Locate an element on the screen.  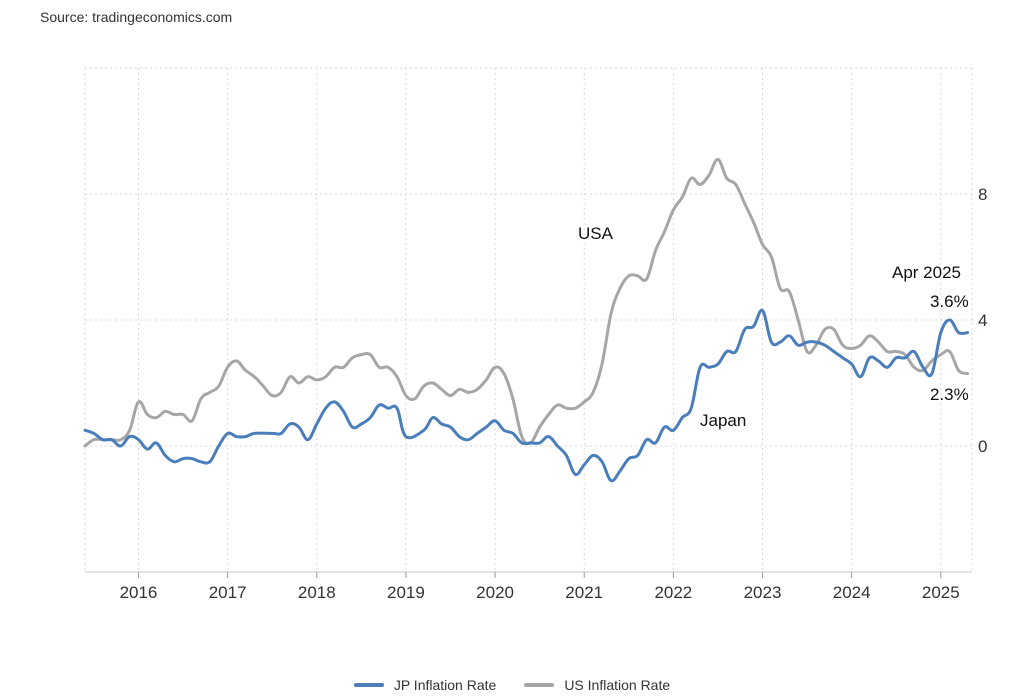
chart-annotations: USA Japan Apr 2025 3.6% 2.3% is located at coordinates (773, 327).